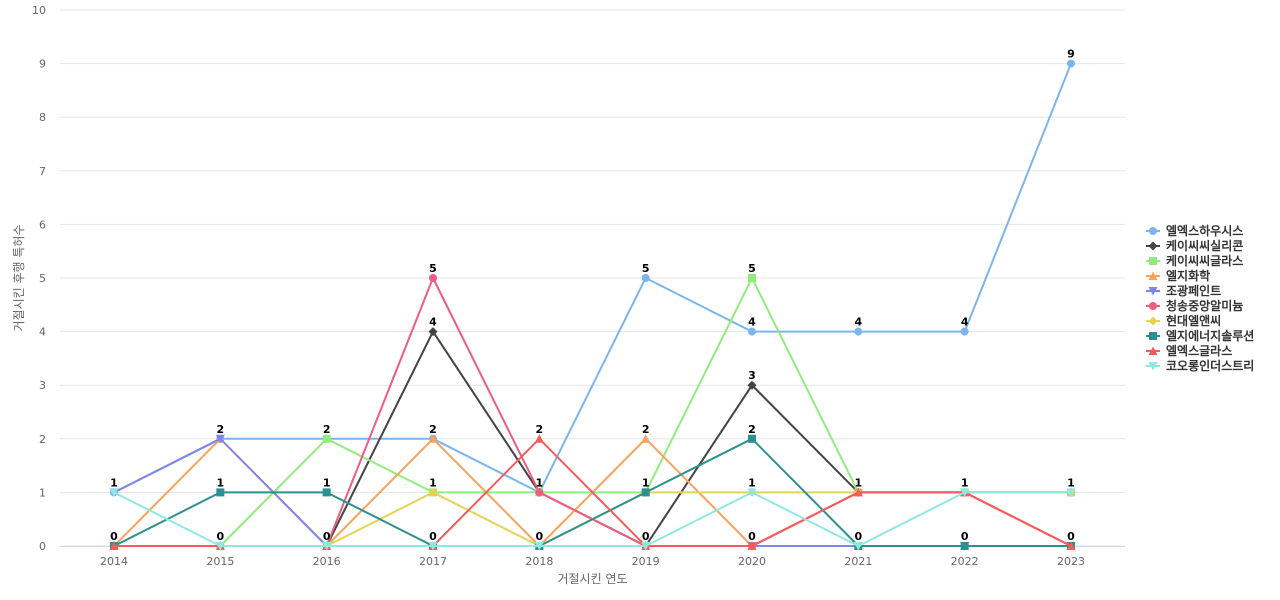 This screenshot has height=600, width=1280. Describe the element at coordinates (592, 579) in the screenshot. I see `x-axis-title: 거절시킨 연도` at that location.